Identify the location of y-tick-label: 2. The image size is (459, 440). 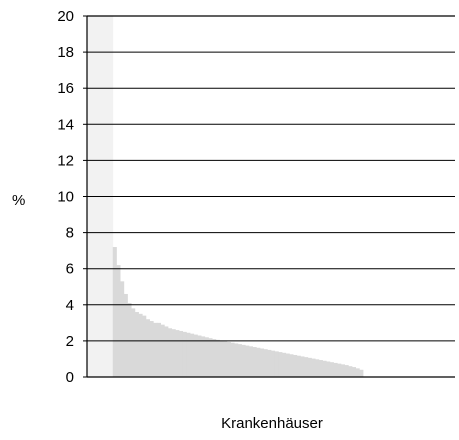
(70, 341).